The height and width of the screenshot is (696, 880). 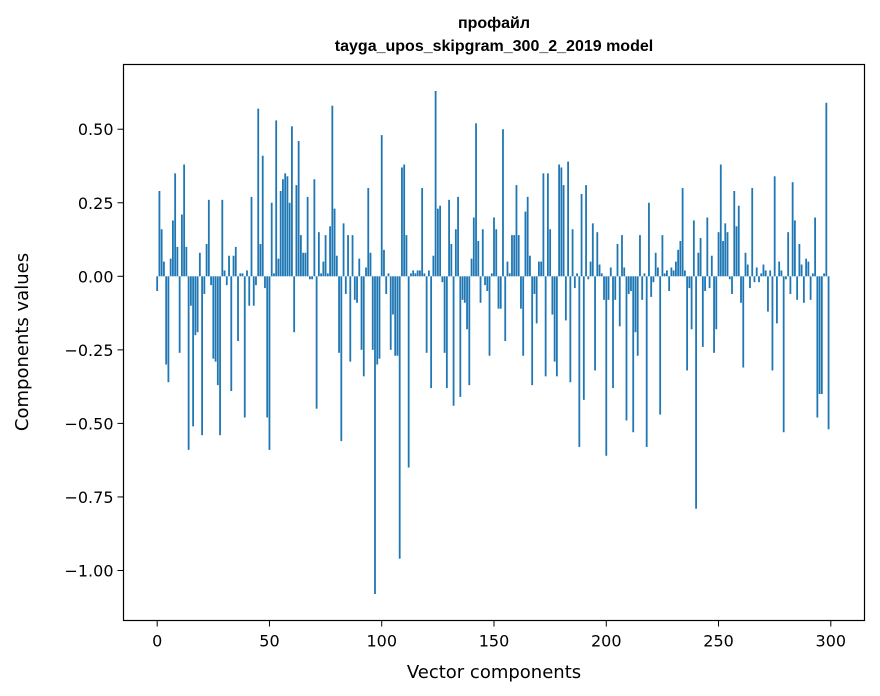 What do you see at coordinates (494, 672) in the screenshot?
I see `x-axis-label: Vector components` at bounding box center [494, 672].